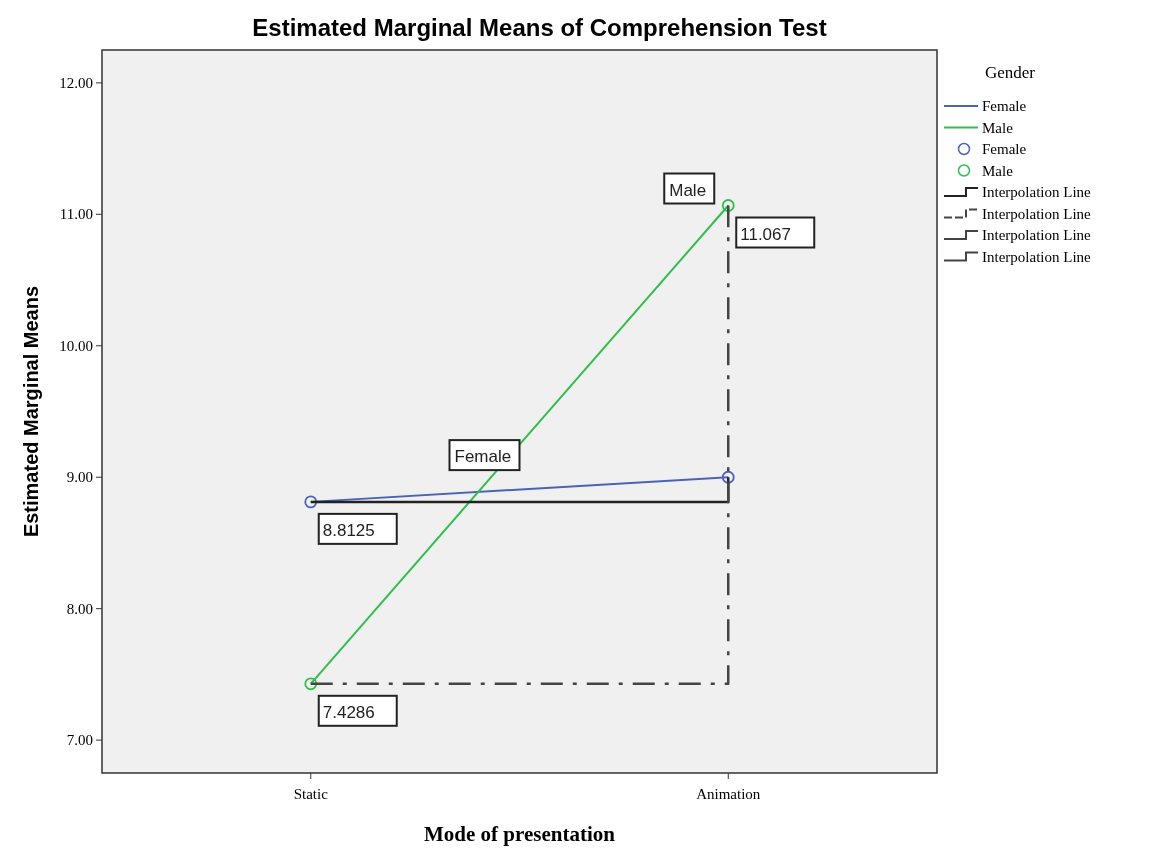  What do you see at coordinates (76, 214) in the screenshot?
I see `y-tick-label: 11.00` at bounding box center [76, 214].